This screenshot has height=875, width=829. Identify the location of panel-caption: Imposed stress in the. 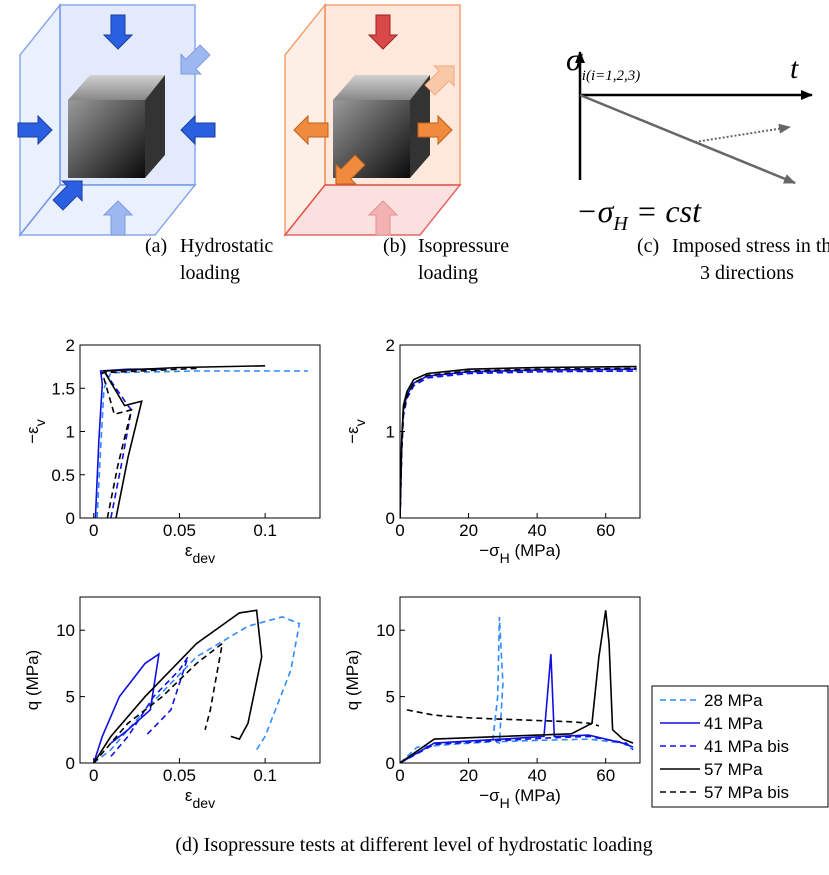
(750, 246).